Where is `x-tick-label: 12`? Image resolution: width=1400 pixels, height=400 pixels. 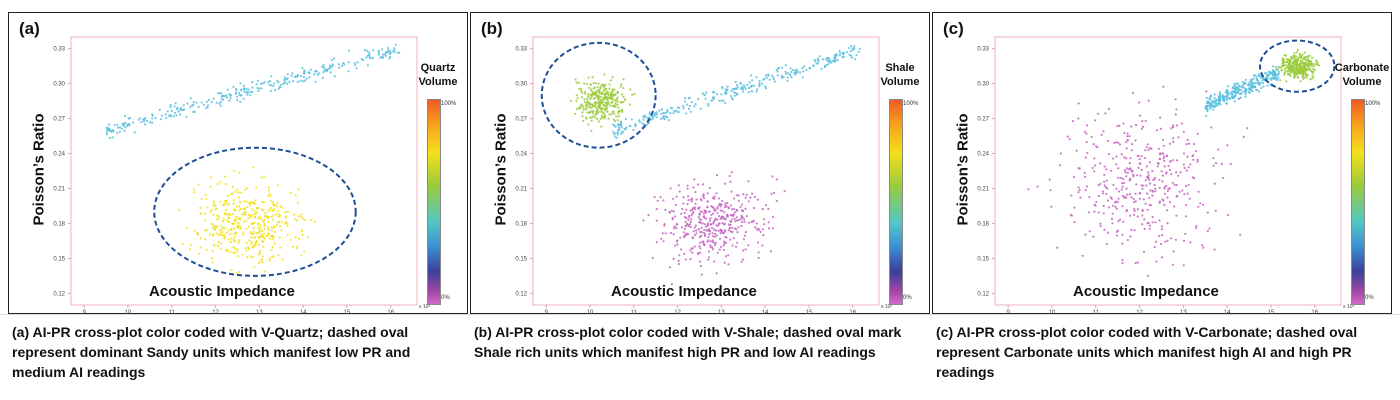 x-tick-label: 12 is located at coordinates (215, 312).